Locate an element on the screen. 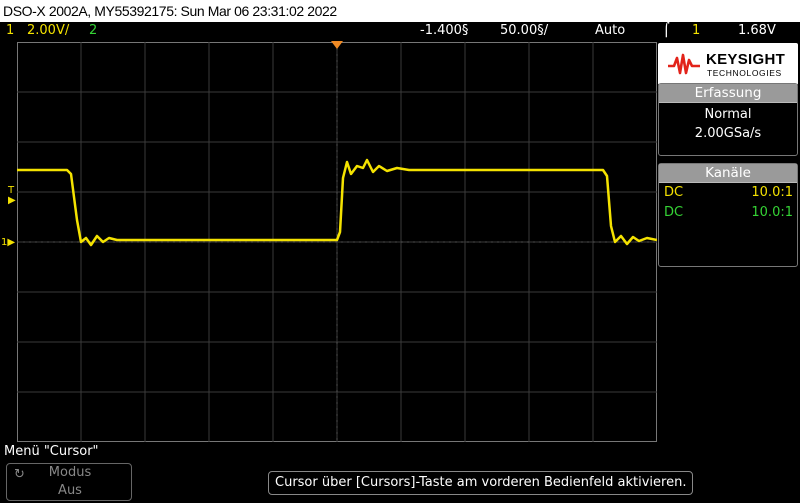 Image resolution: width=800 pixels, height=503 pixels. brand-name: KEYSIGHT is located at coordinates (746, 59).